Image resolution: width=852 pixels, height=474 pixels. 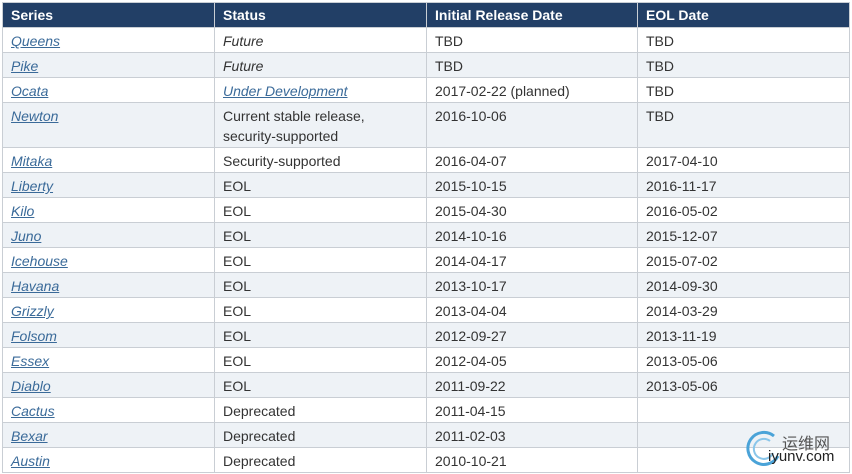 What do you see at coordinates (30, 91) in the screenshot?
I see `series-link: Ocata` at bounding box center [30, 91].